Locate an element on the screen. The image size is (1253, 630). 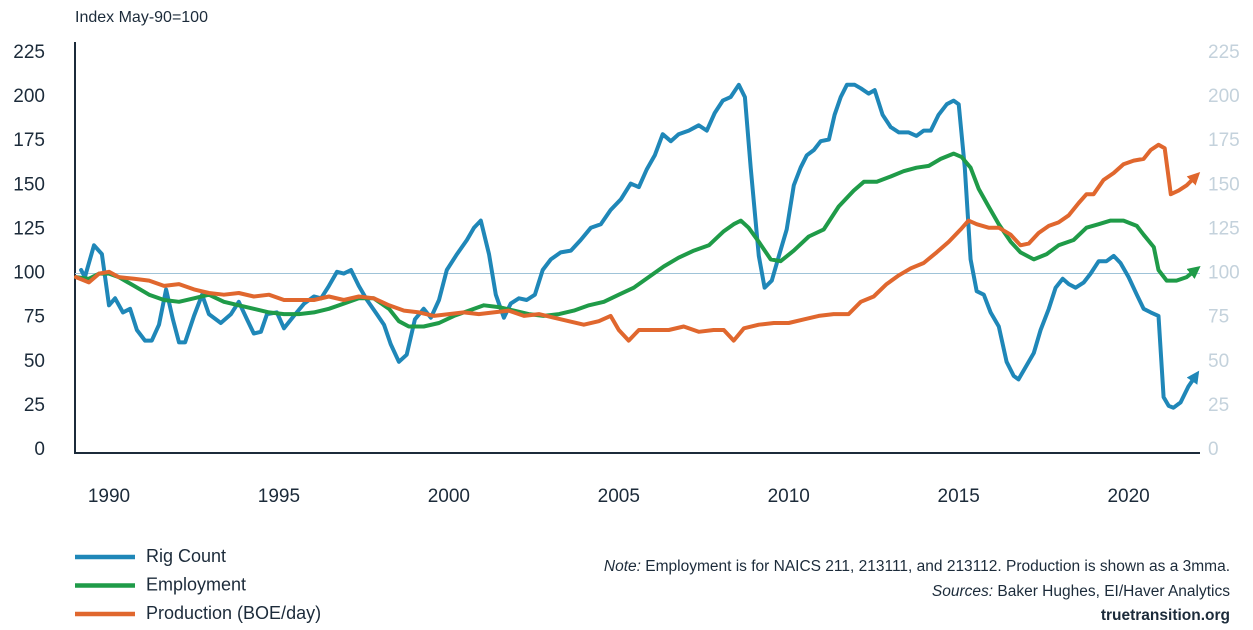
y2-tick-label: 25 is located at coordinates (1218, 405).